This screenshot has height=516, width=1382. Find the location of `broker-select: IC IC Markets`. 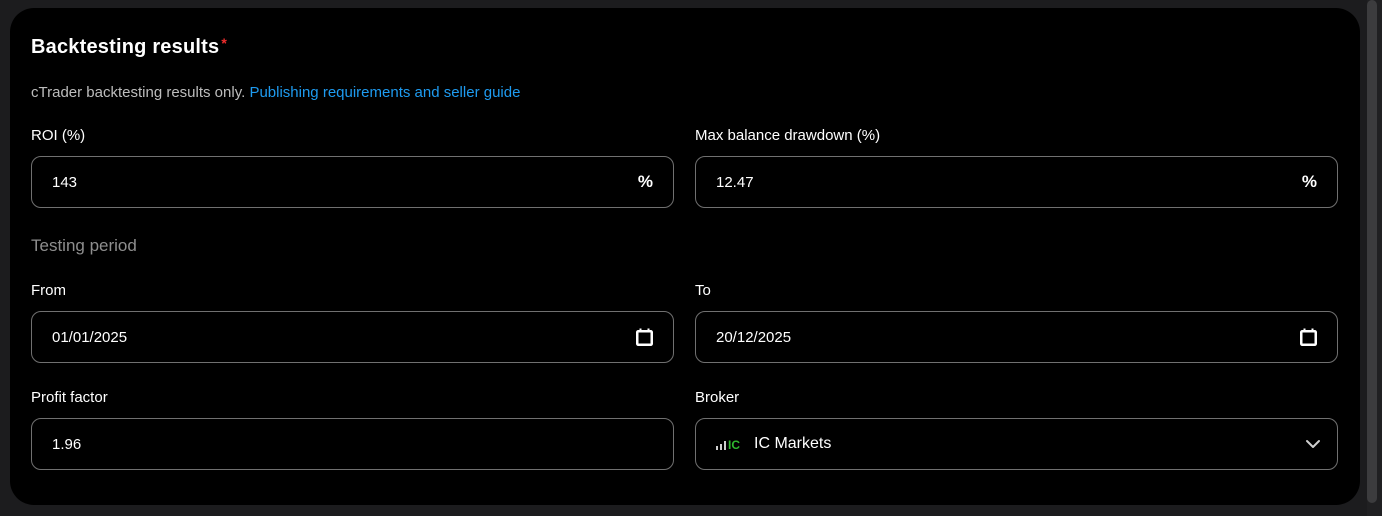

broker-select: IC IC Markets is located at coordinates (1016, 444).